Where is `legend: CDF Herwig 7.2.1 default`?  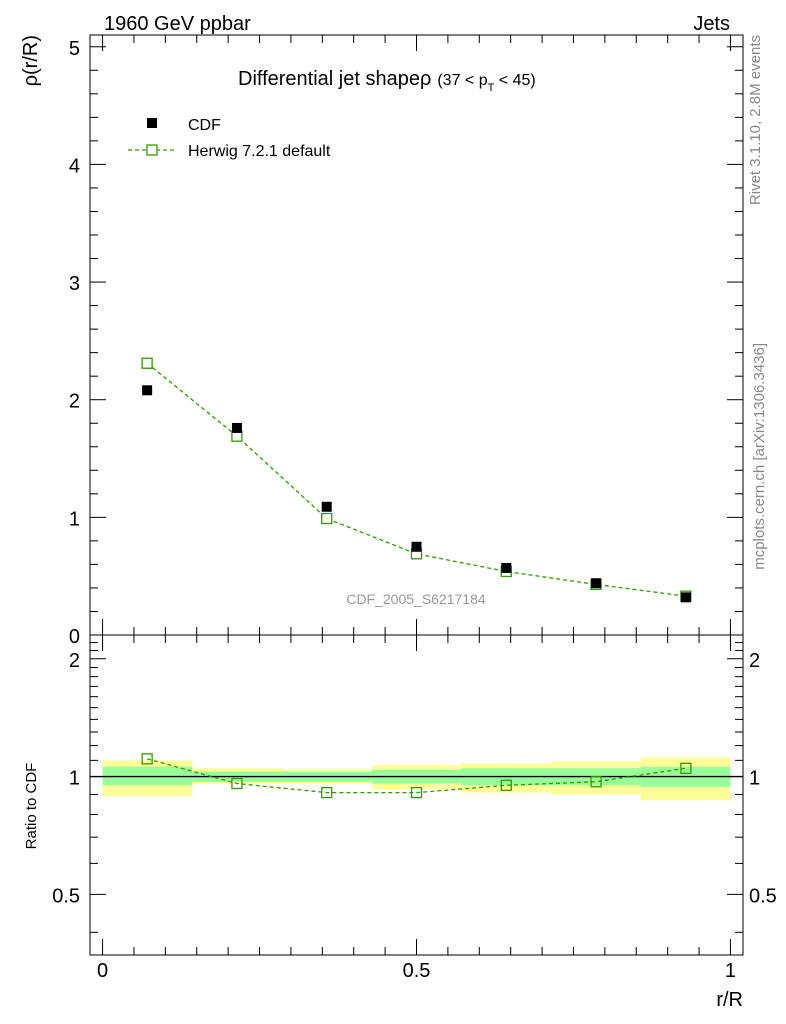 legend: CDF Herwig 7.2.1 default is located at coordinates (229, 138).